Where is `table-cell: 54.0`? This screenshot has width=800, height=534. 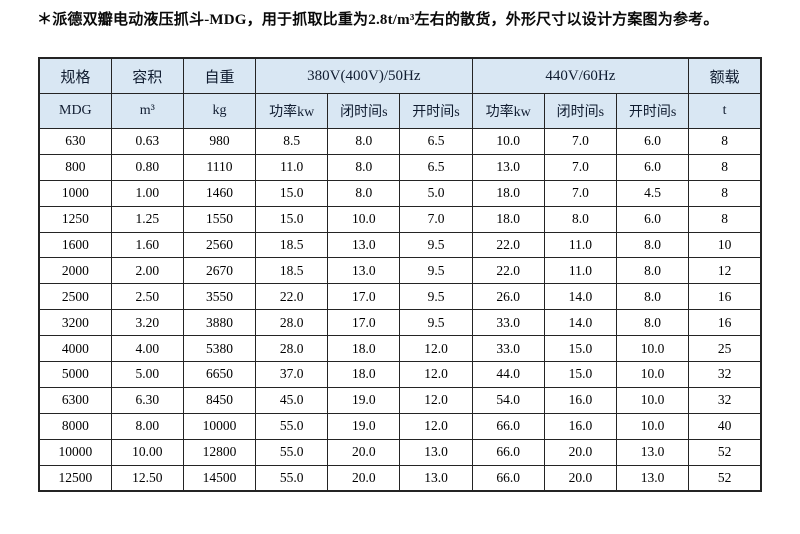 table-cell: 54.0 is located at coordinates (508, 400).